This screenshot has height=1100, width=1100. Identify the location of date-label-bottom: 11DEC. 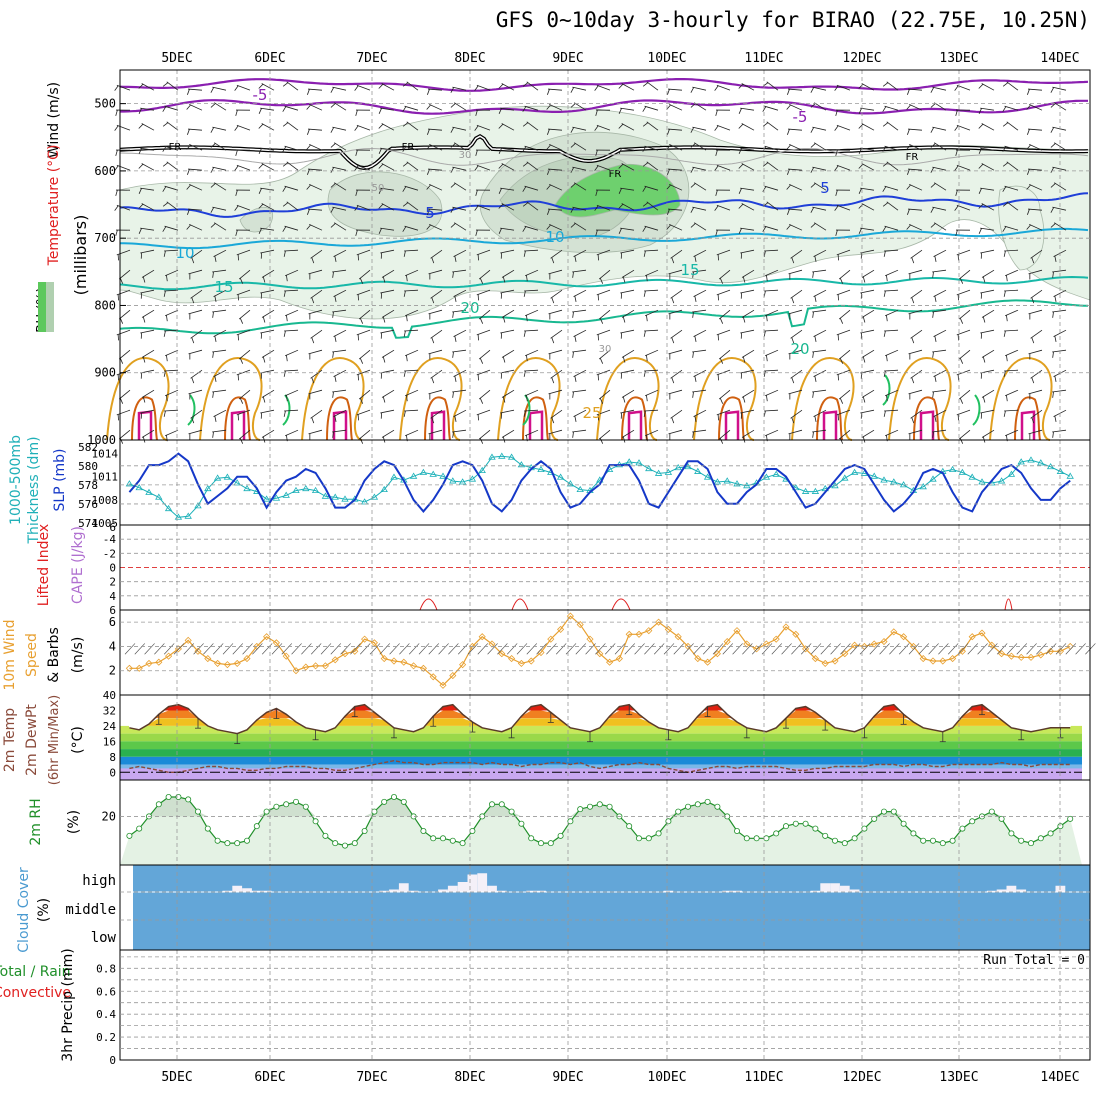
(763, 1077).